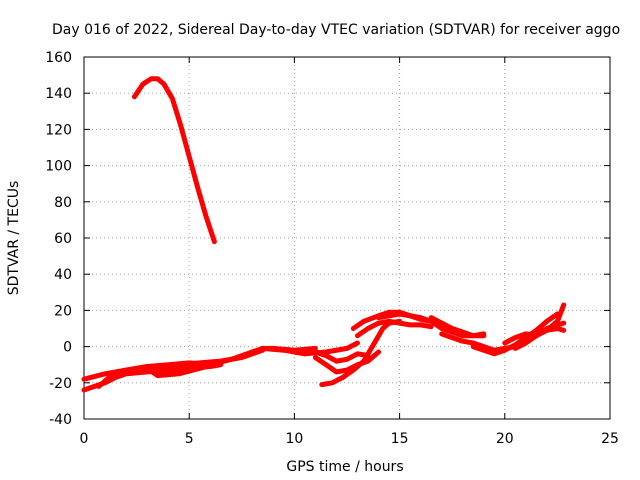  I want to click on series-line-arc-e, so click(200, 361).